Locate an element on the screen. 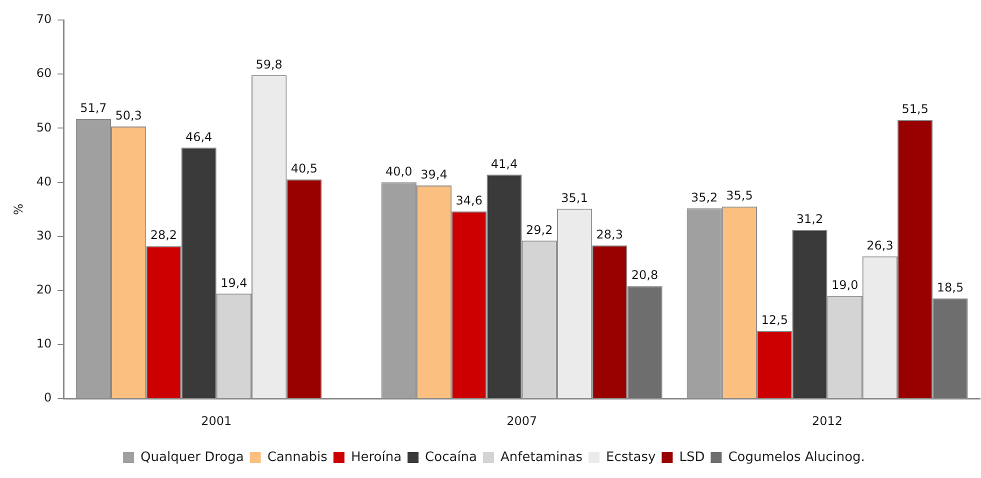  data-label: 29,2 is located at coordinates (539, 229).